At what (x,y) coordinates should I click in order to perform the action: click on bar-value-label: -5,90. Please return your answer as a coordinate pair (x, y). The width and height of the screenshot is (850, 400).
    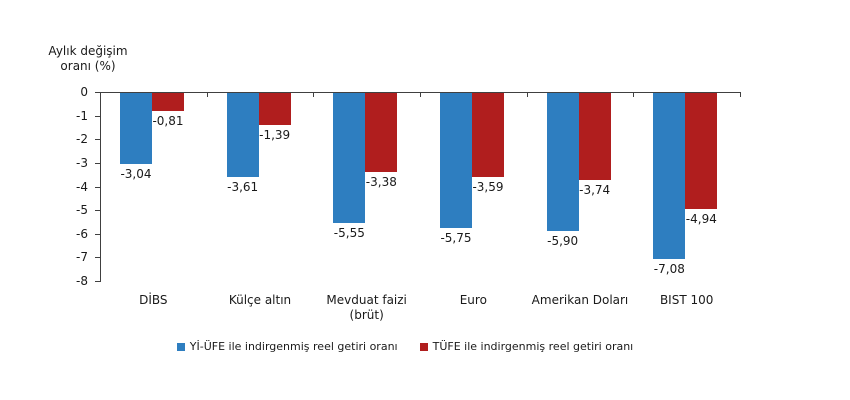
    Looking at the image, I should click on (563, 241).